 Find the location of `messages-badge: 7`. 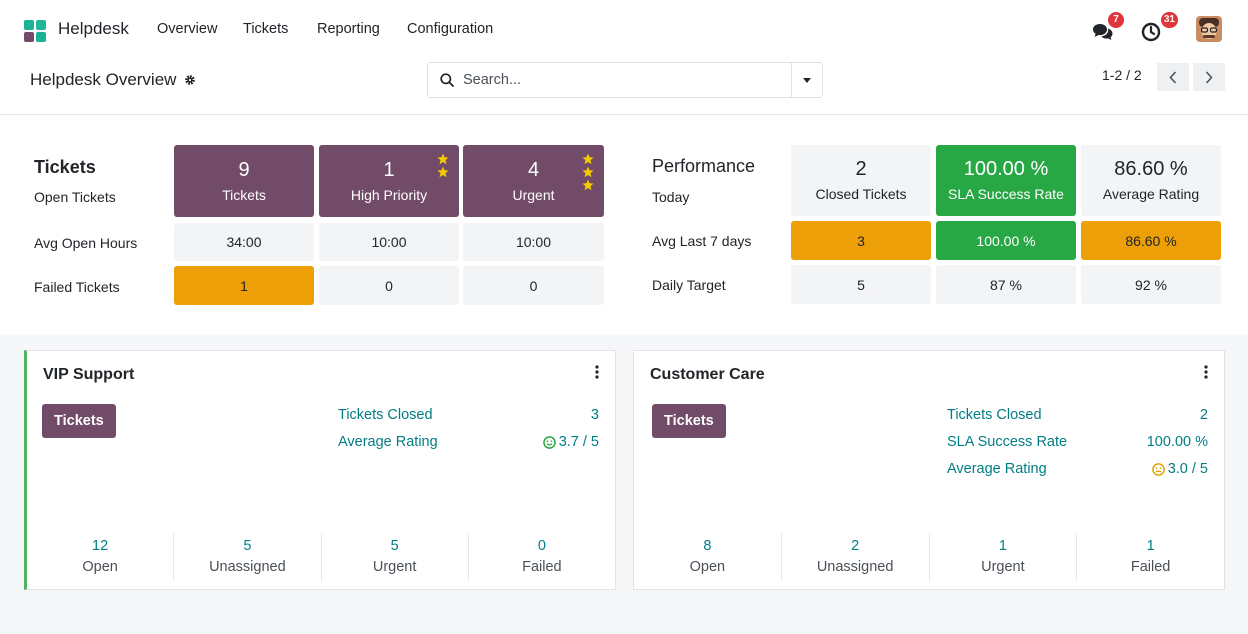

messages-badge: 7 is located at coordinates (1116, 20).